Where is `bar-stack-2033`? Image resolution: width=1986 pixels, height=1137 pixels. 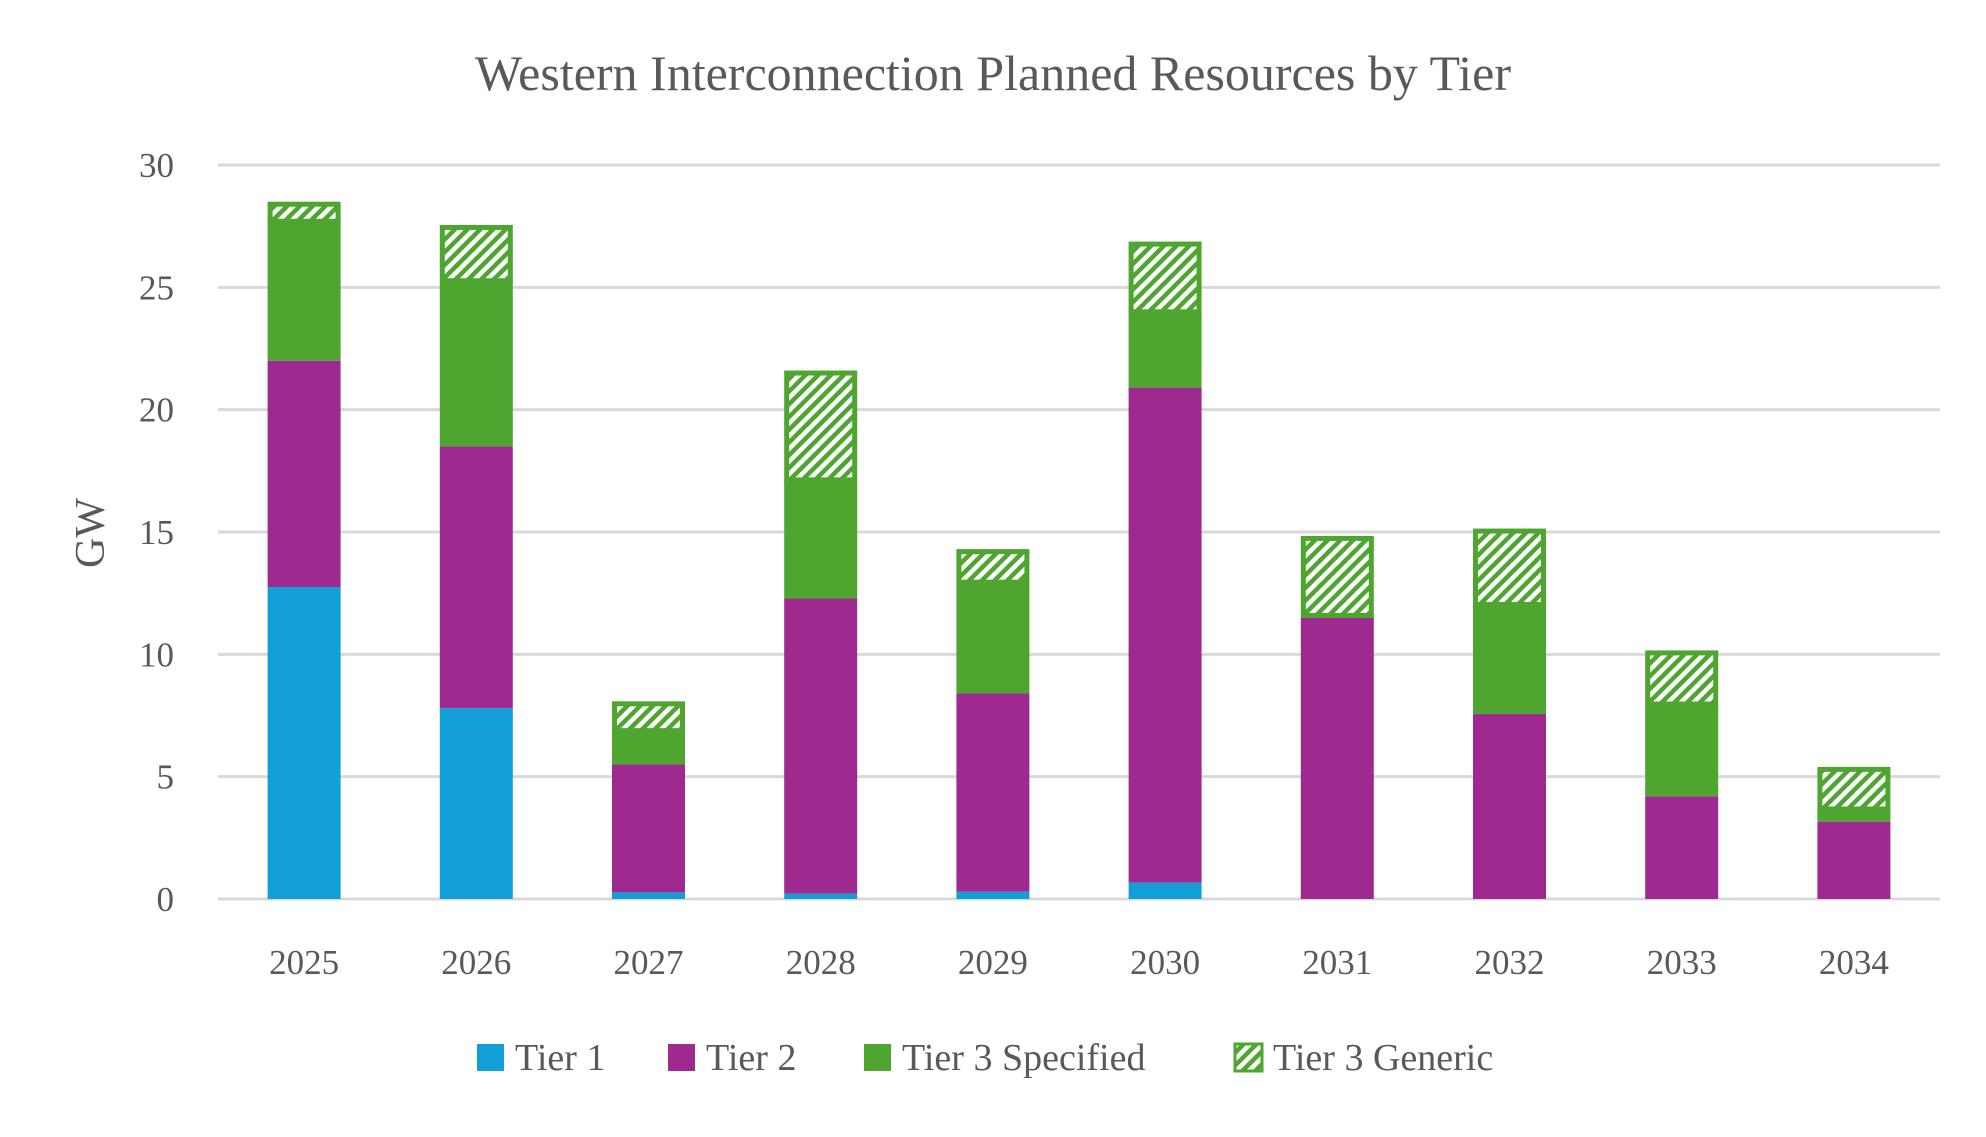 bar-stack-2033 is located at coordinates (1682, 774).